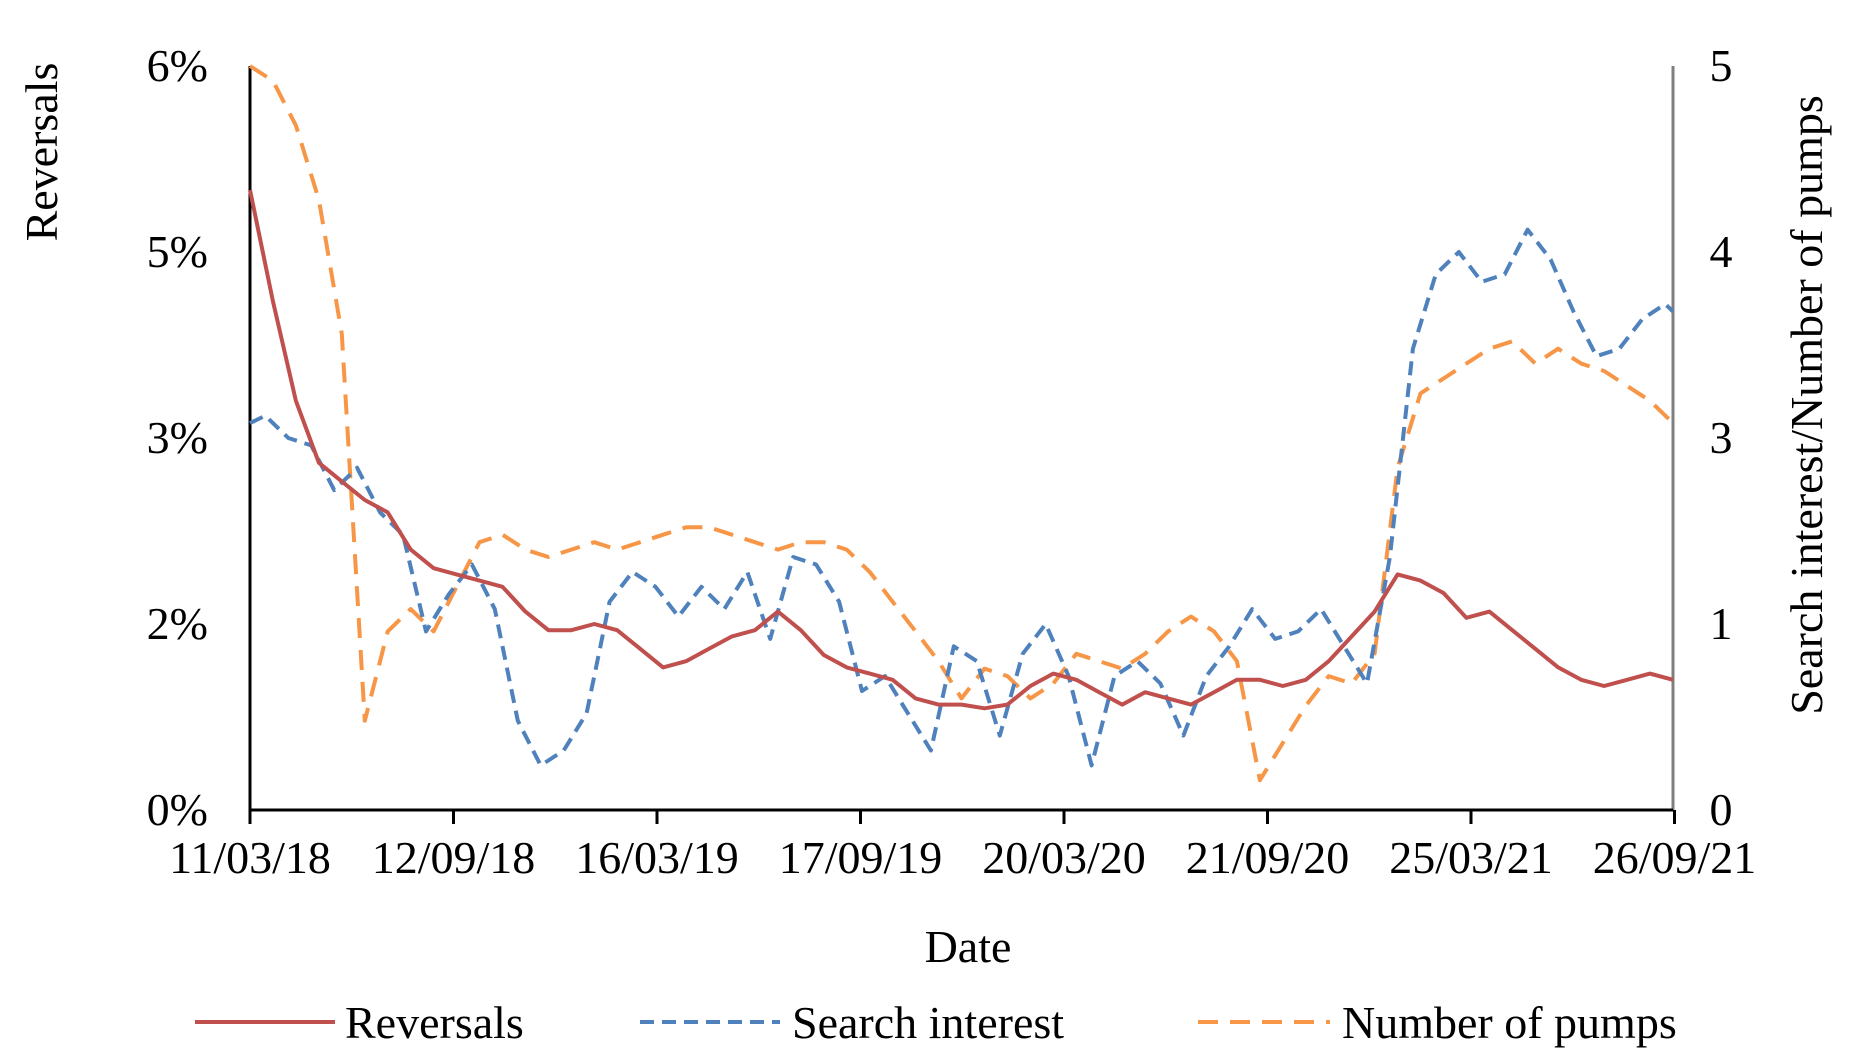 Image resolution: width=1876 pixels, height=1064 pixels. I want to click on y-left-axis-title: Reversals, so click(41, 152).